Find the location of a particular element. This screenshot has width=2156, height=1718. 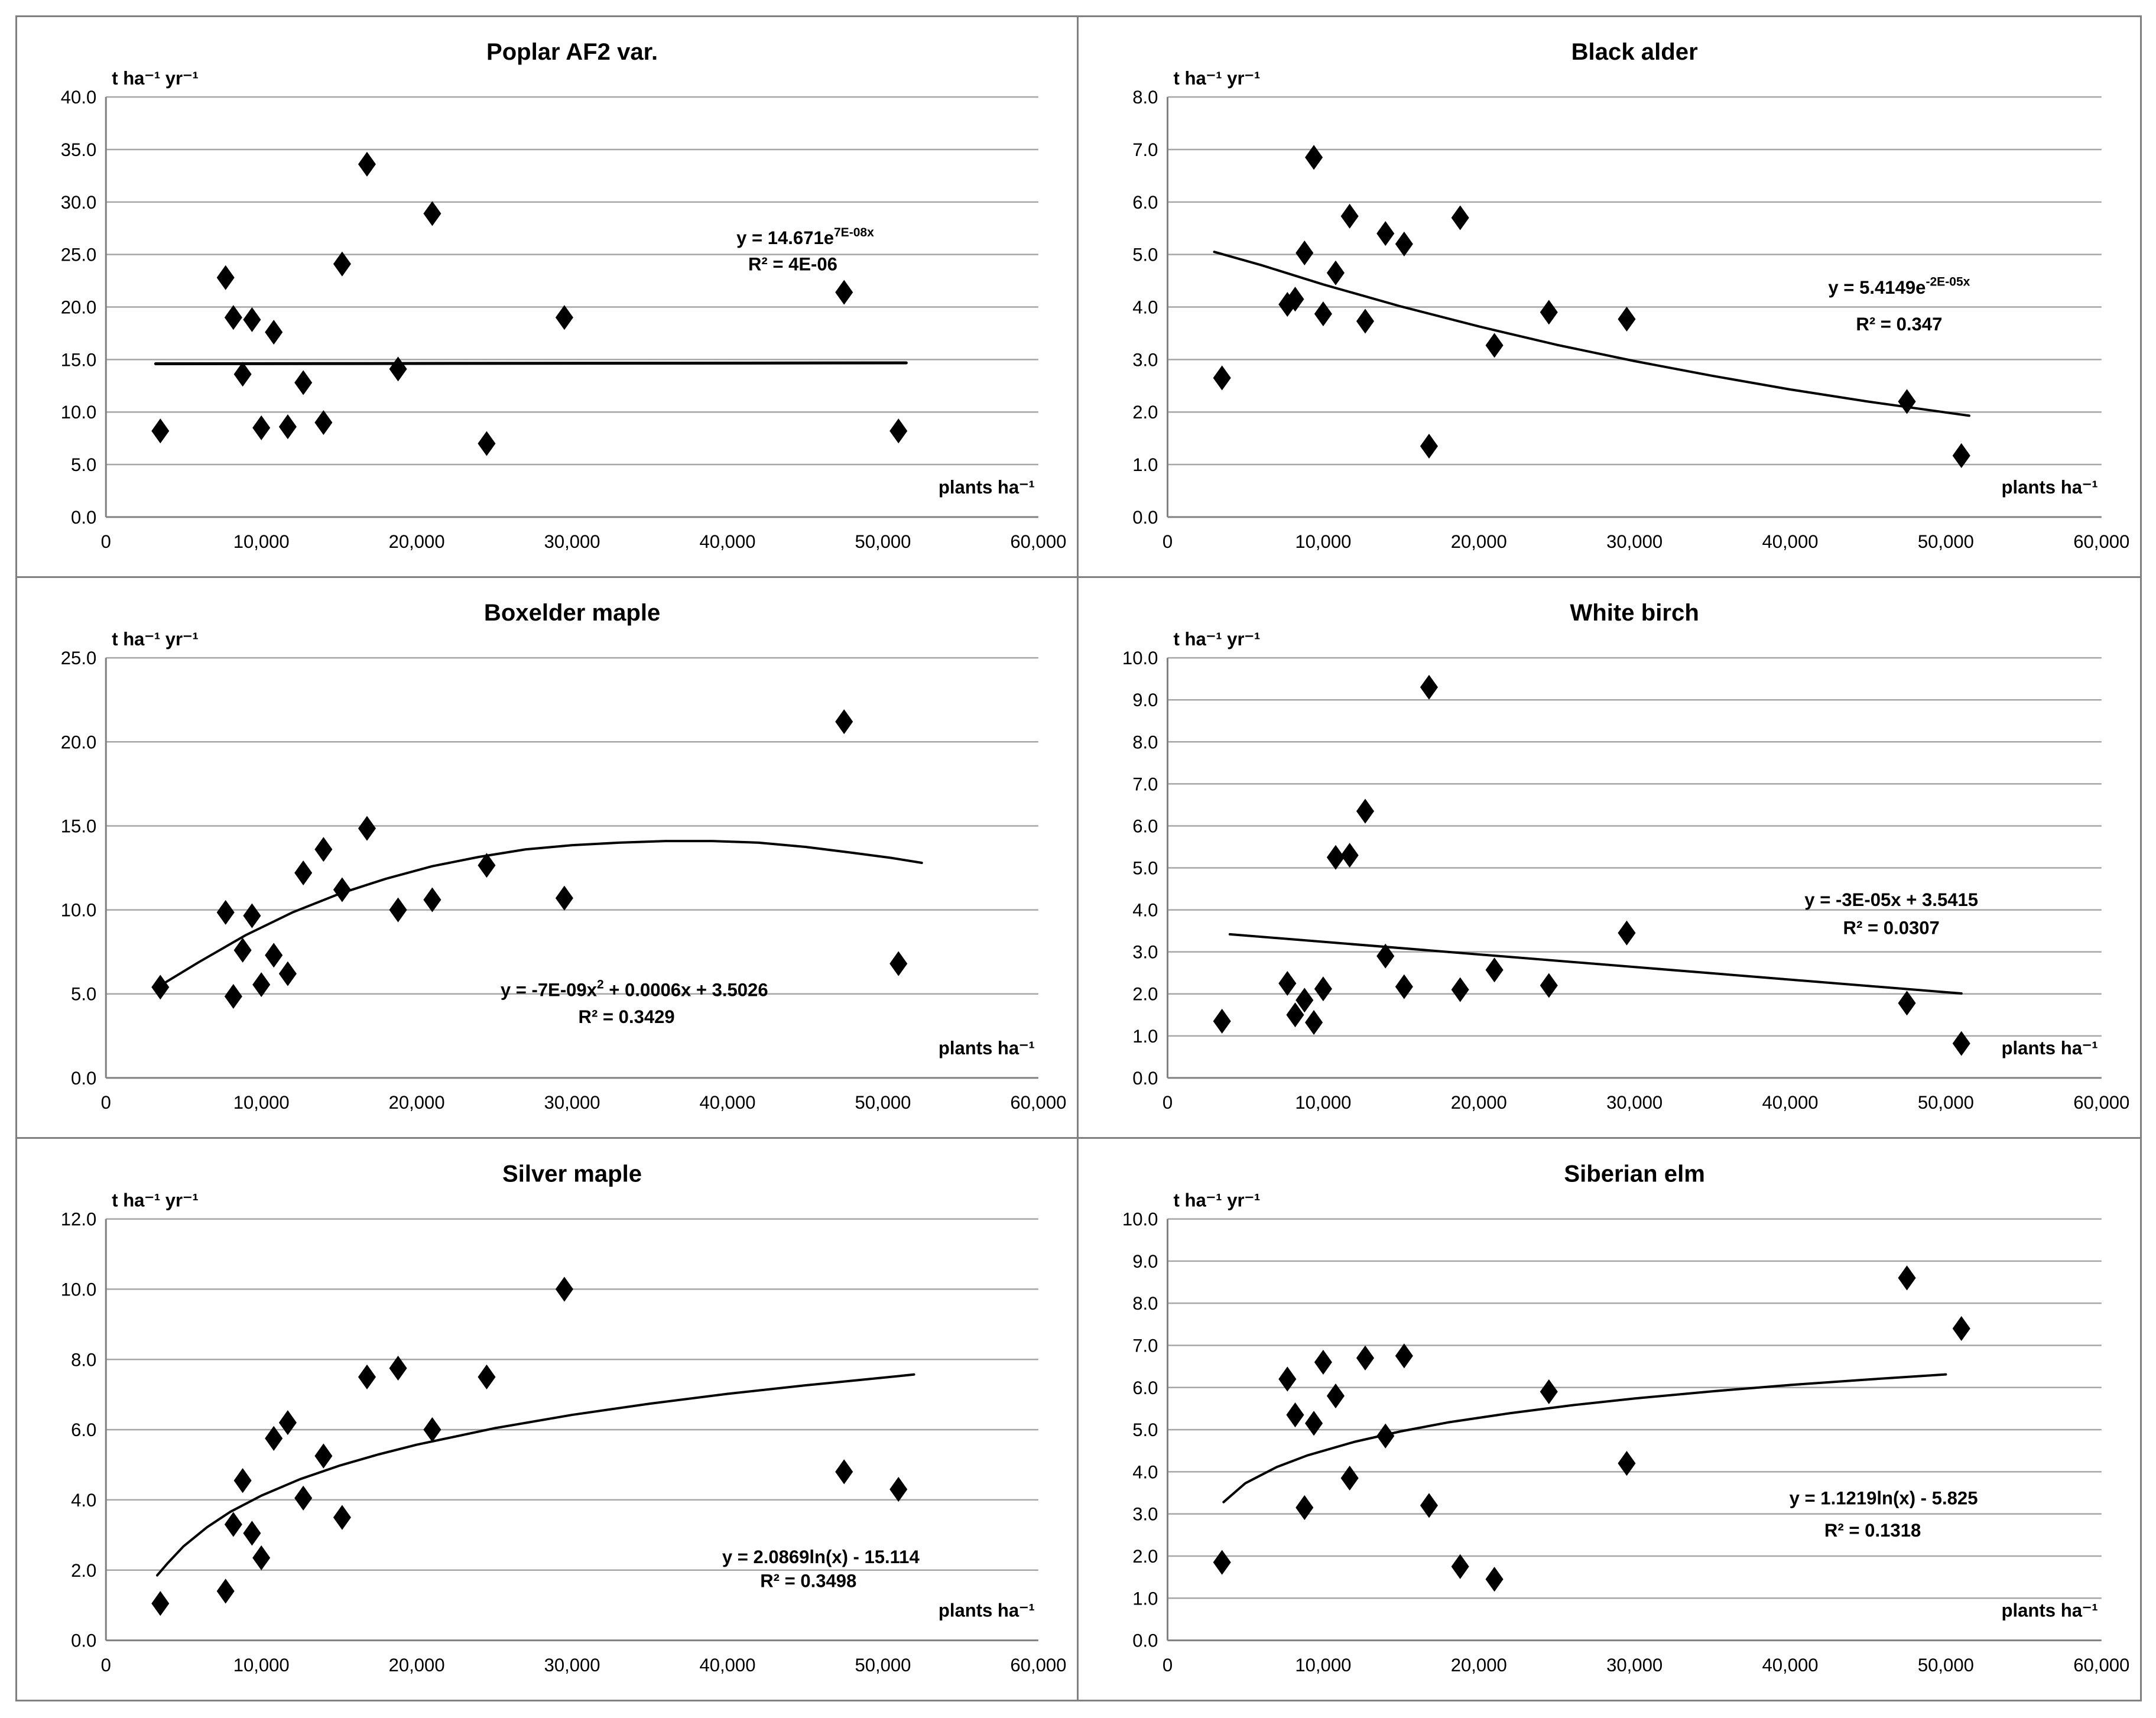

y-tick-label: 7.0 is located at coordinates (1145, 149).